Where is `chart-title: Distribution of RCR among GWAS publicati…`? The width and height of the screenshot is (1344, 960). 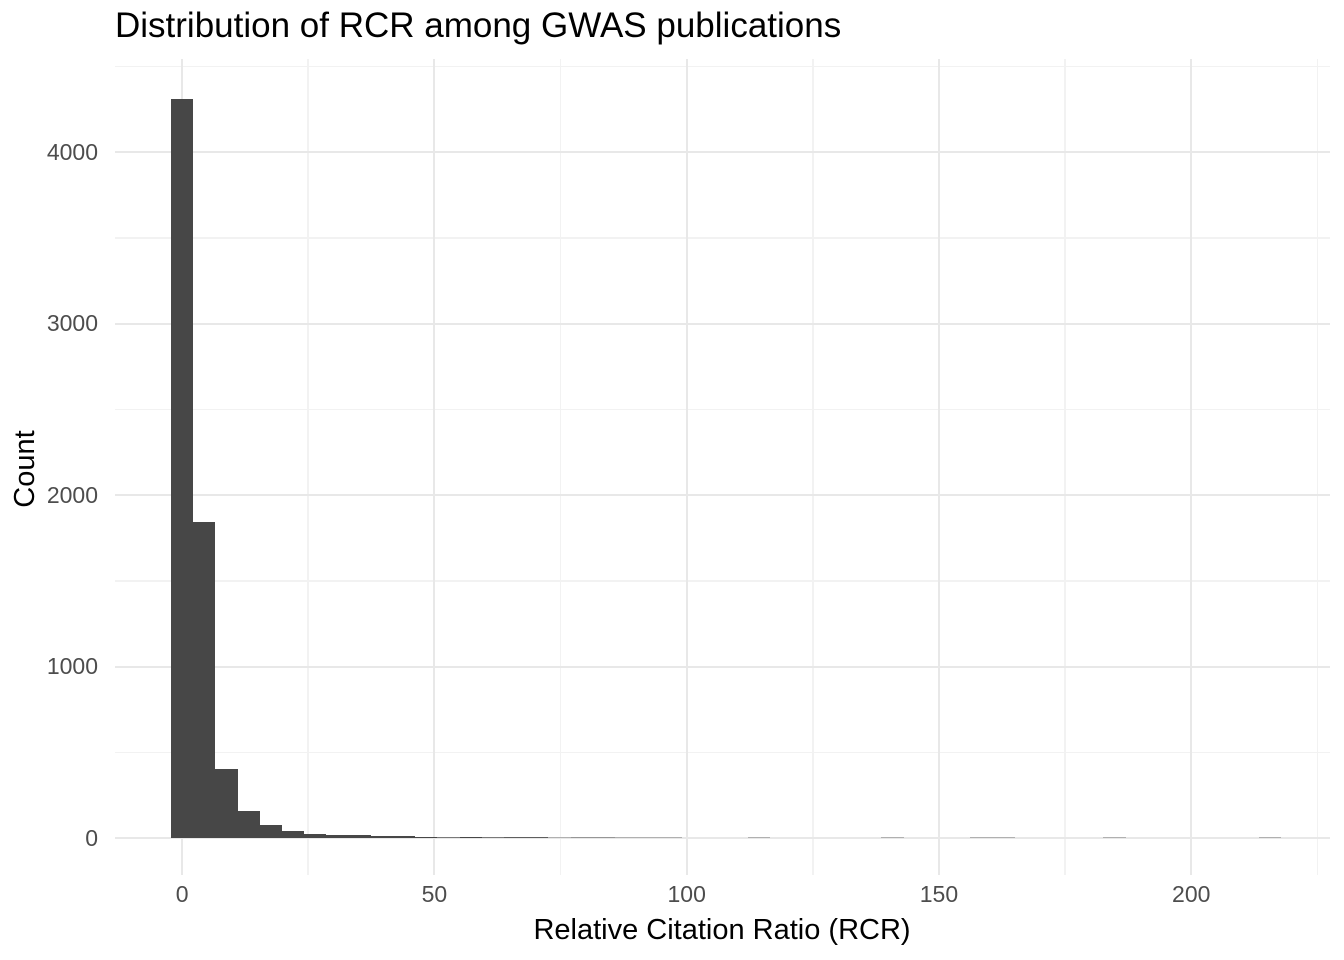
chart-title: Distribution of RCR among GWAS publicati… is located at coordinates (478, 25).